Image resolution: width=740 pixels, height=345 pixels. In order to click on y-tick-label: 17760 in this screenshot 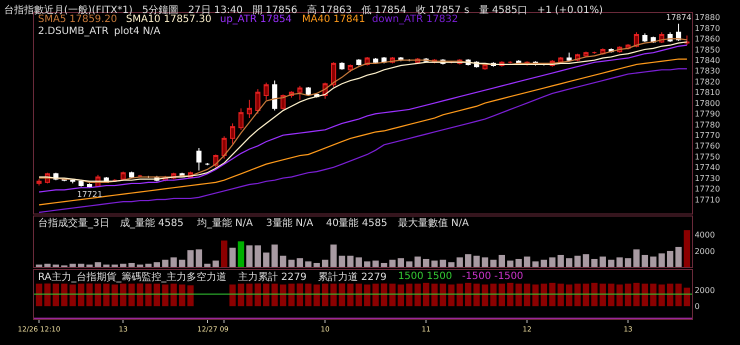, I will do `click(707, 146)`.